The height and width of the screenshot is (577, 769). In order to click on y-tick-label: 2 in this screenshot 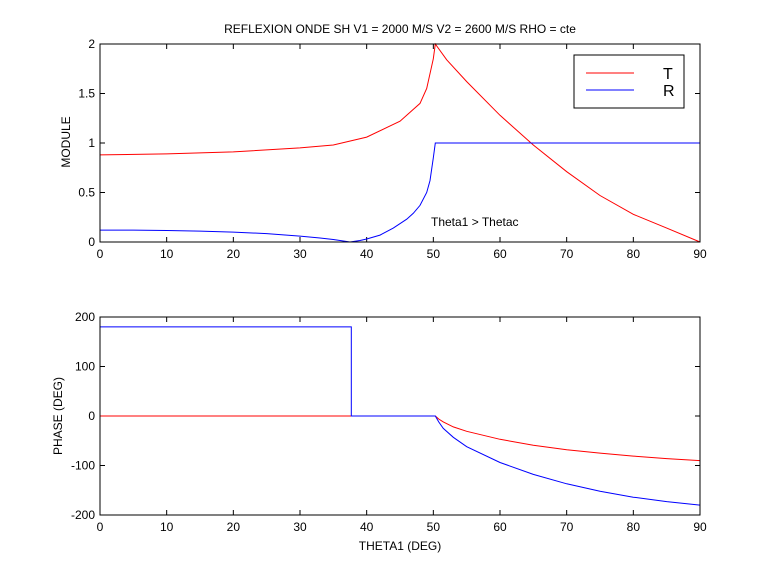, I will do `click(91, 44)`.